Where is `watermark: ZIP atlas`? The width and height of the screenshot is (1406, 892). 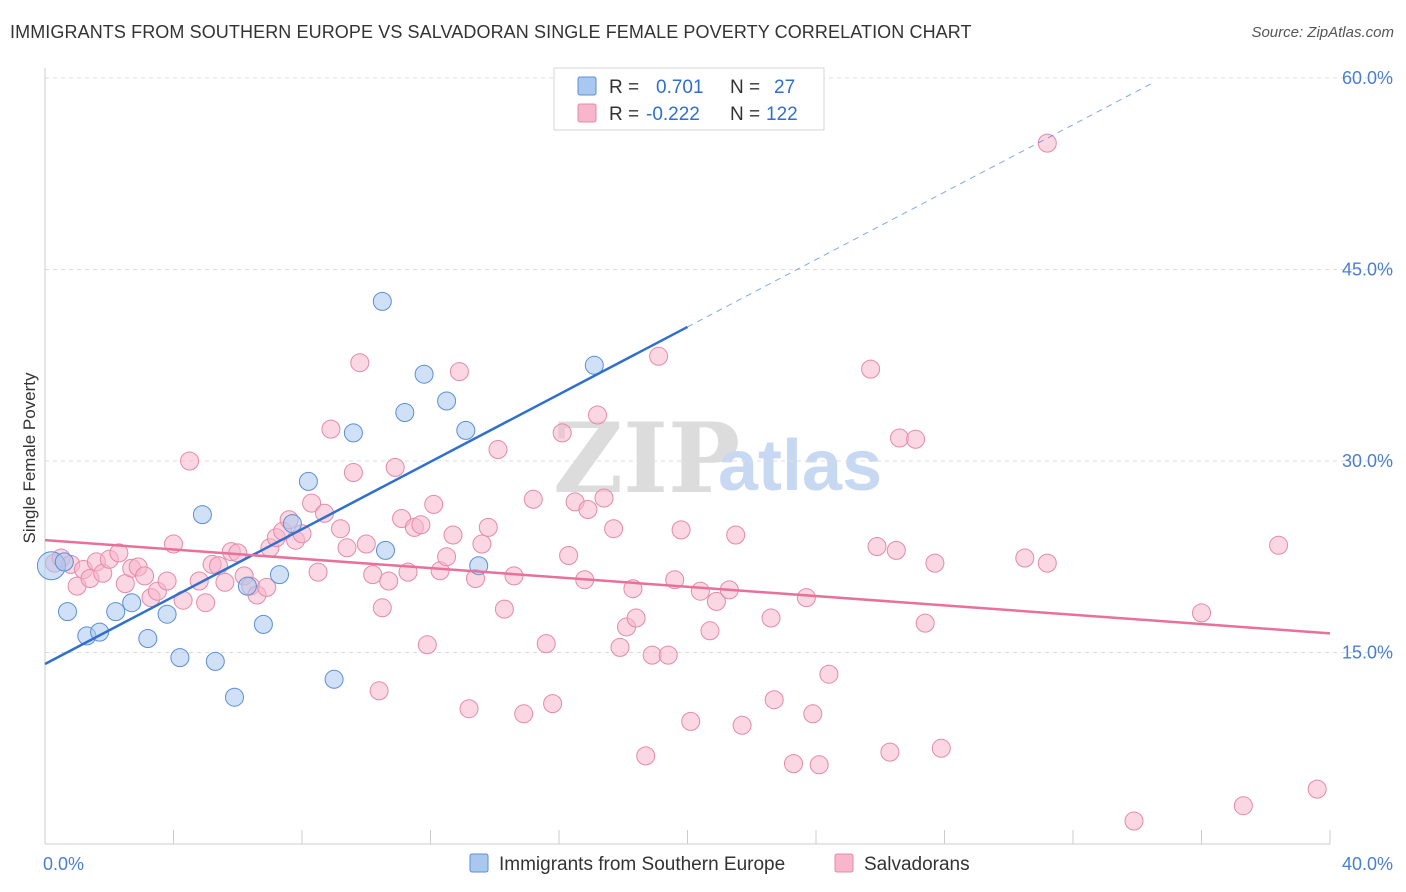
watermark: ZIP atlas is located at coordinates (717, 458).